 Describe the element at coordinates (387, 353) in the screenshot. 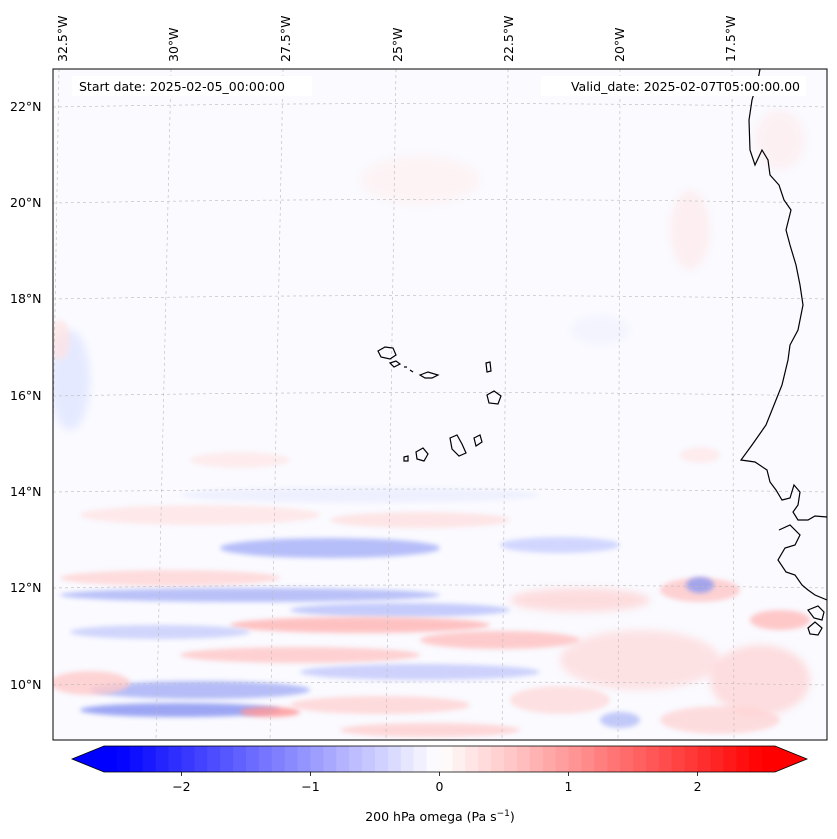

I see `island-santo-antao` at that location.